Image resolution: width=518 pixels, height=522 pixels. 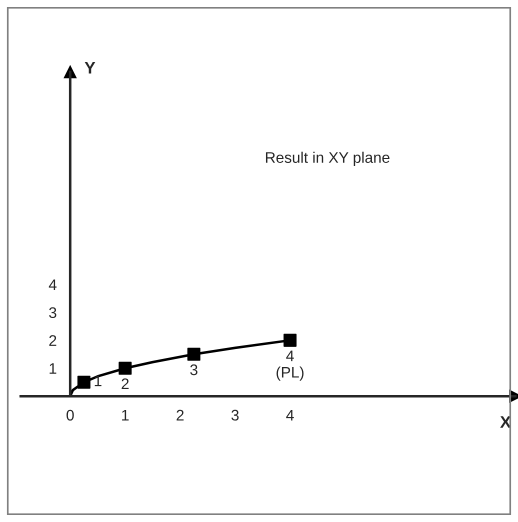 I want to click on y-axis-title: Y, so click(x=90, y=68).